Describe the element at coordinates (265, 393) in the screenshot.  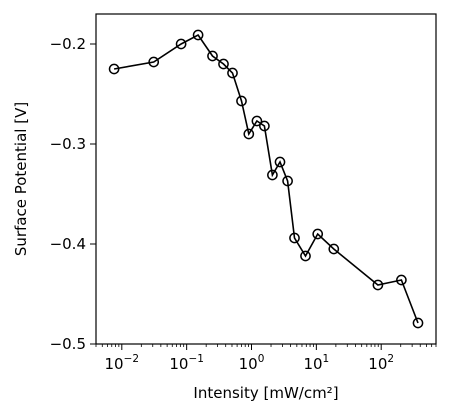
I see `x-axis-label: Intensity [mW/cm²]` at that location.